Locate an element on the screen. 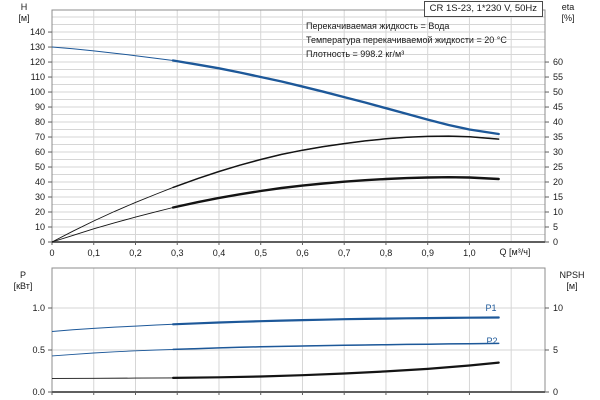 The image size is (600, 400). info-line-liquid: Перекачиваемая жидкость = Вода is located at coordinates (378, 26).